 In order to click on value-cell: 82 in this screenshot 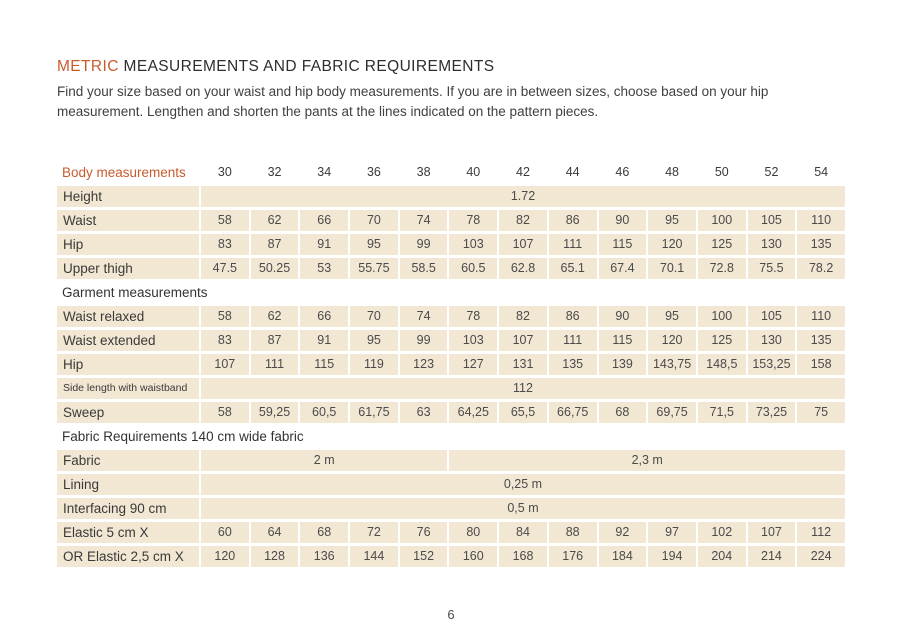, I will do `click(523, 316)`.